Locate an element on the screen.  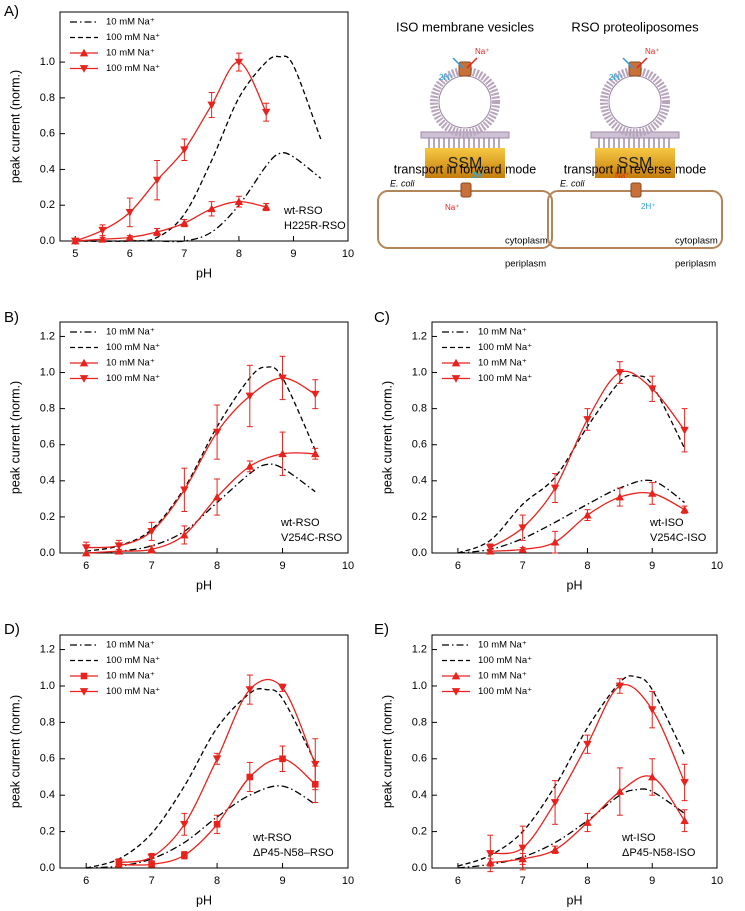
outside-label: periplasm is located at coordinates (695, 264).